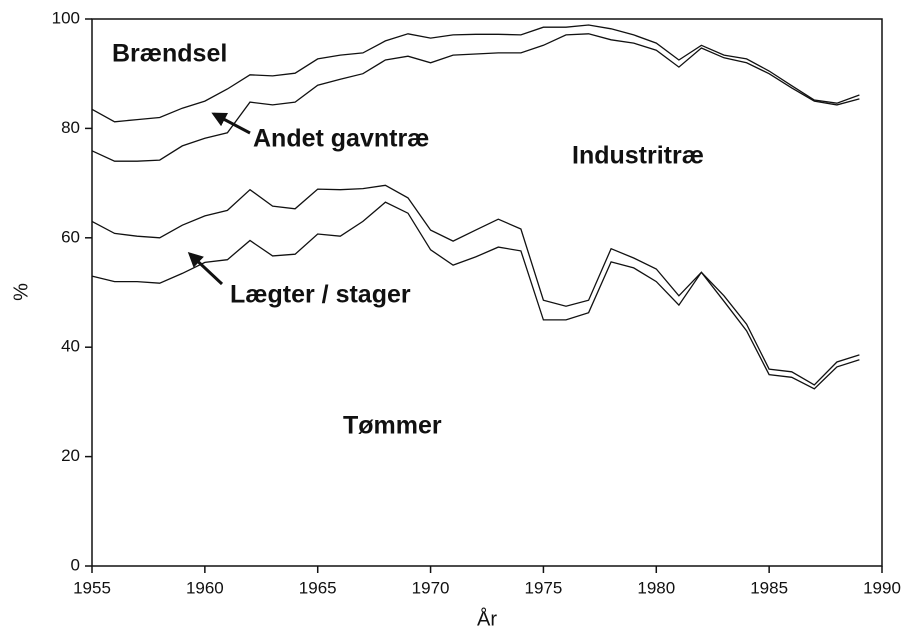 The image size is (909, 630). Describe the element at coordinates (392, 426) in the screenshot. I see `series-label: Tømmer` at that location.